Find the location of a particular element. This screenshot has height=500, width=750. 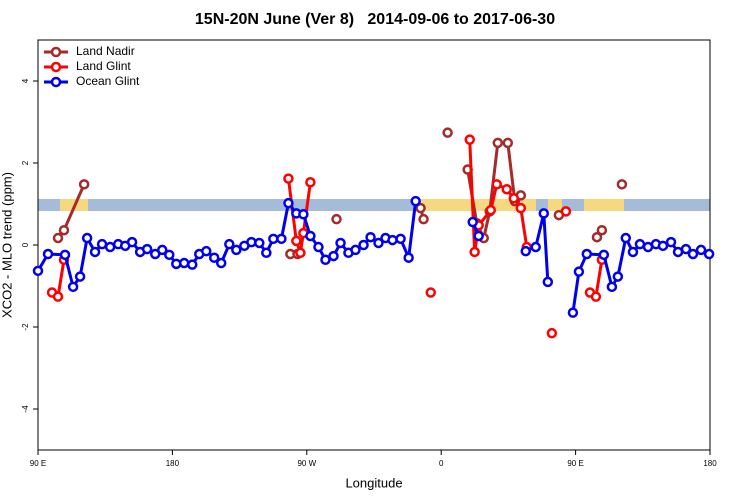

band is located at coordinates (374, 205).